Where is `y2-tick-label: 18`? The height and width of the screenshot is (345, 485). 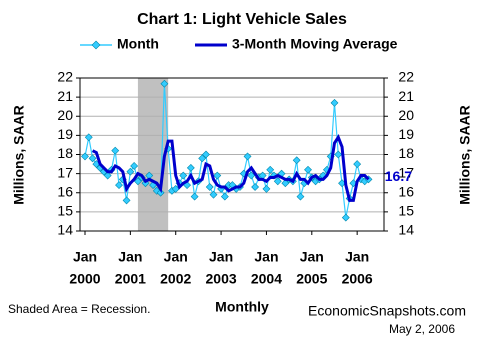 y2-tick-label: 18 is located at coordinates (406, 153).